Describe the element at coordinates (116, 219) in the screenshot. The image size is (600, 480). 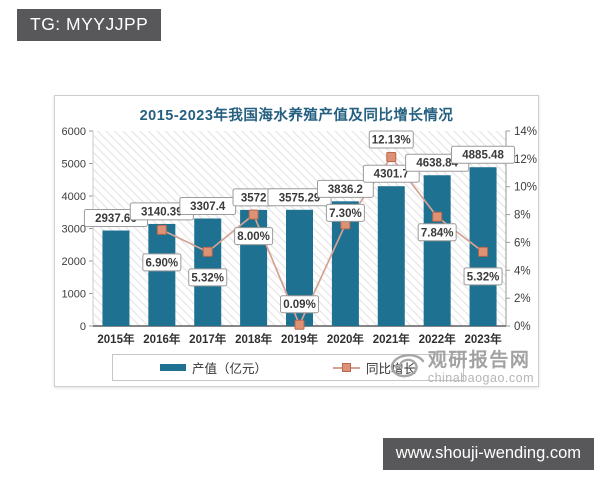
I see `svg-text: 2937.66` at that location.